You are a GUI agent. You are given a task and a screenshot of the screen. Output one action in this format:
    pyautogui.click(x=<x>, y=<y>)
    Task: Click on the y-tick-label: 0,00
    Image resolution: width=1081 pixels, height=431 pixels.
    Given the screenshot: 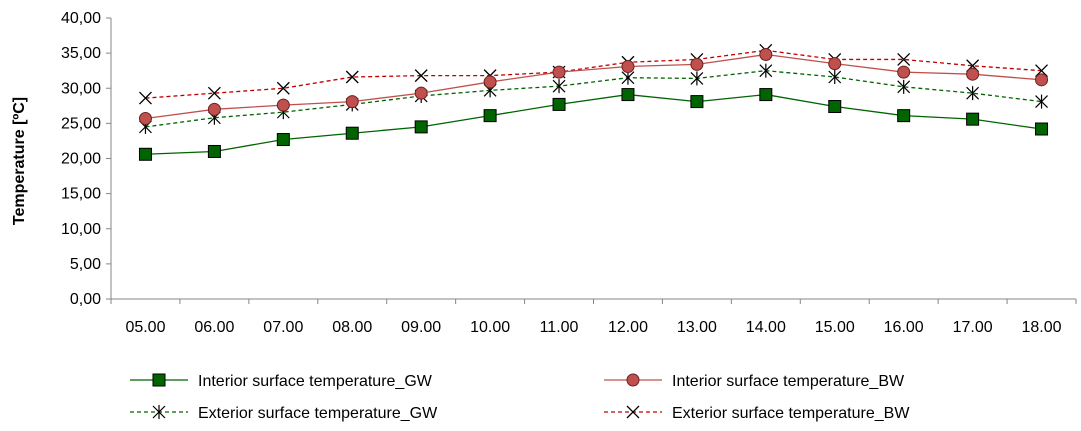 What is the action you would take?
    pyautogui.click(x=85, y=299)
    